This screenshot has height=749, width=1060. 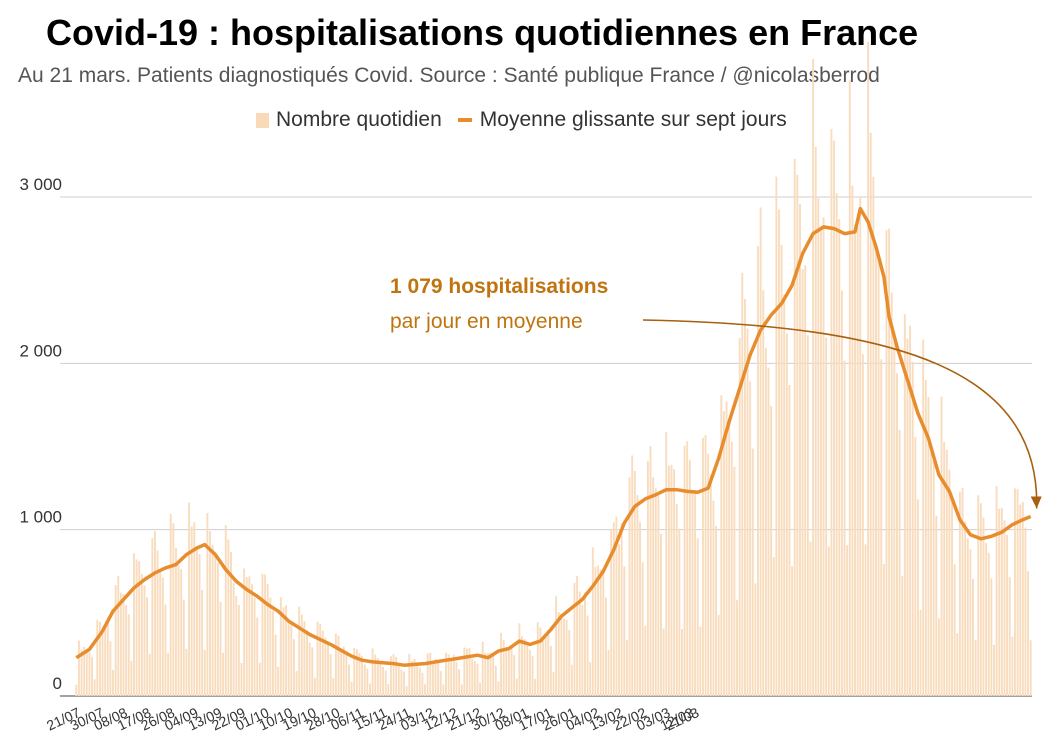 I want to click on y-tick-label: 1 000, so click(x=40, y=517).